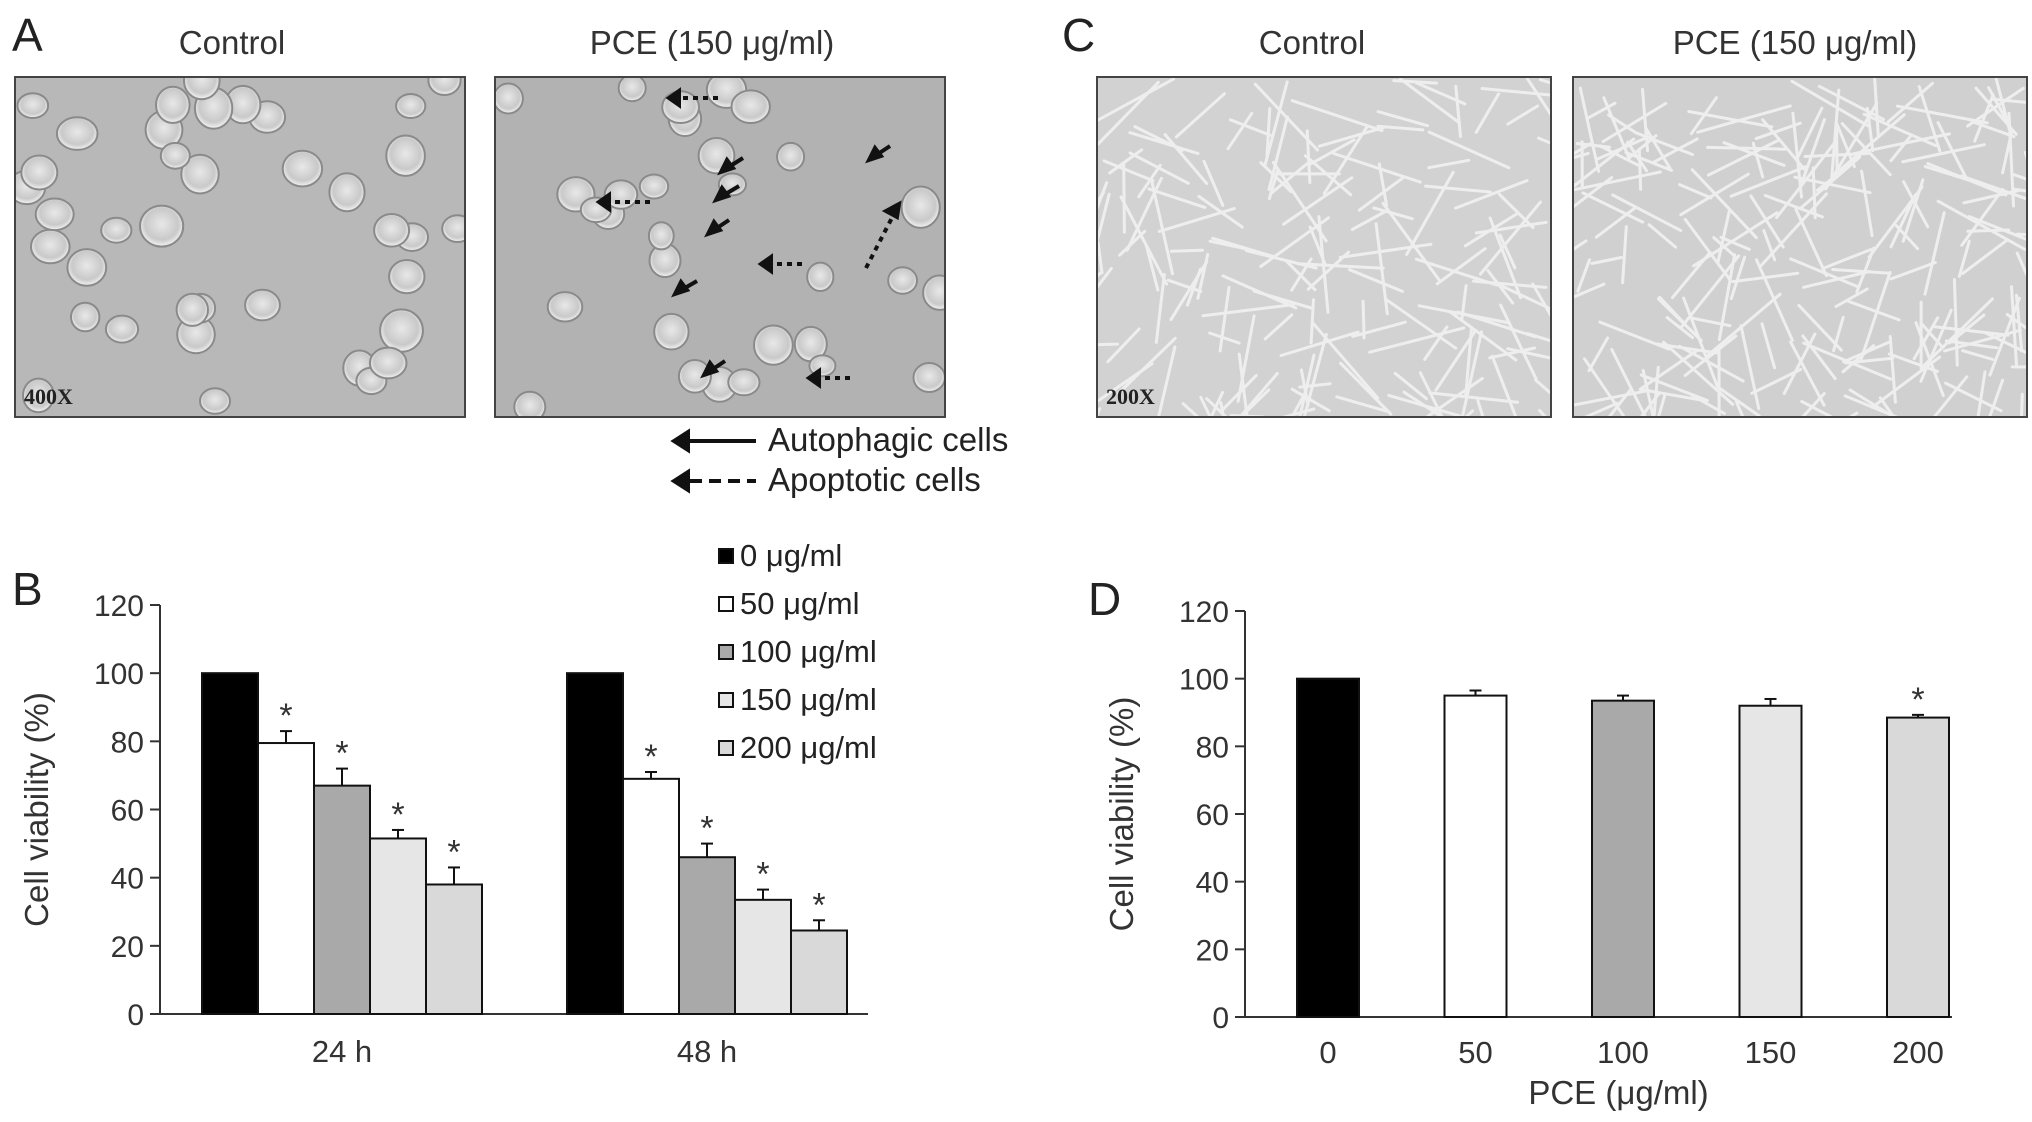 This screenshot has width=2032, height=1122. Describe the element at coordinates (1121, 814) in the screenshot. I see `chart-d-y-axis-label: Cell viability (%)` at that location.